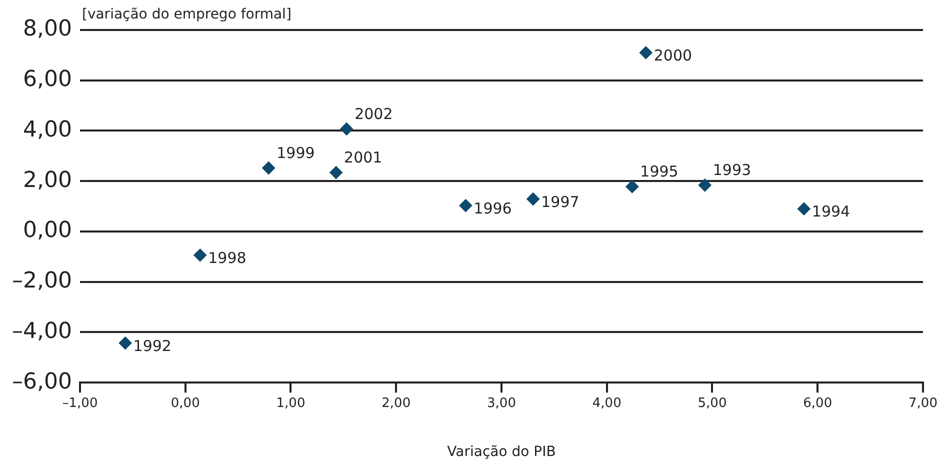  I want to click on annotation: 1993, so click(732, 170).